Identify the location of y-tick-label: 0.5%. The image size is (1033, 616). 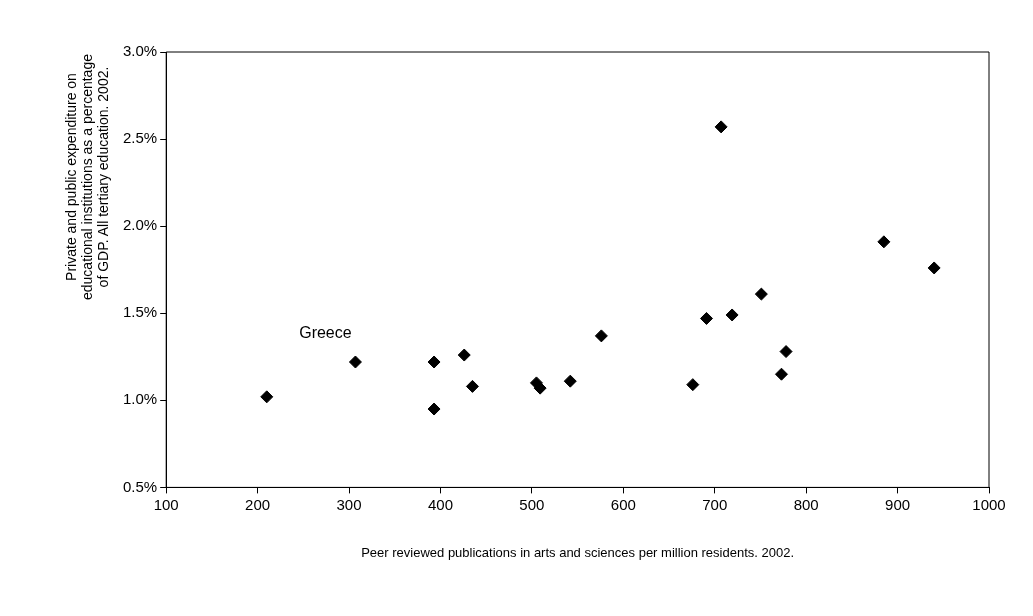
(140, 486).